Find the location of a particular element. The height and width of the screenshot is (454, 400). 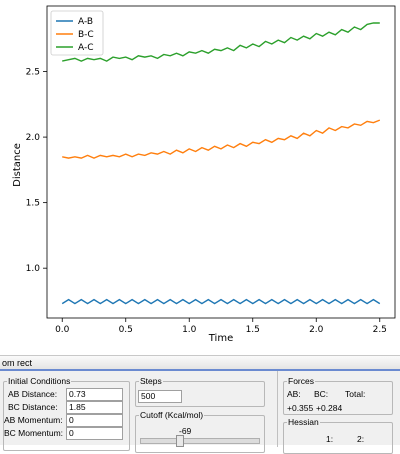

bc-distance-field: 1.85 is located at coordinates (94, 407).